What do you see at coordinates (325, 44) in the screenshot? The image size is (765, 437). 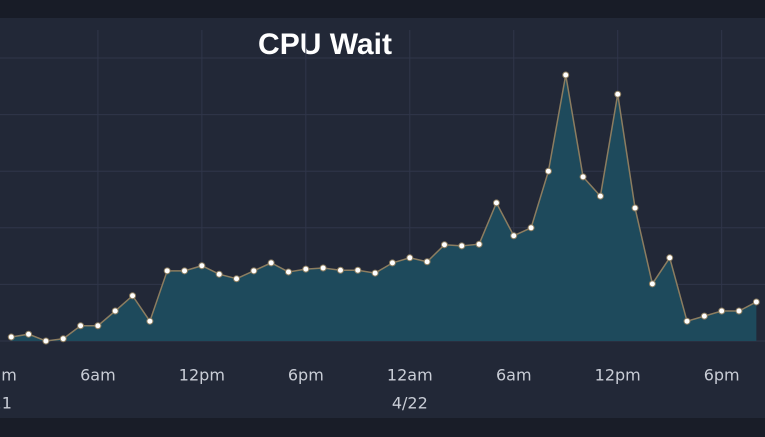 I see `chart-title: CPU Wait` at bounding box center [325, 44].